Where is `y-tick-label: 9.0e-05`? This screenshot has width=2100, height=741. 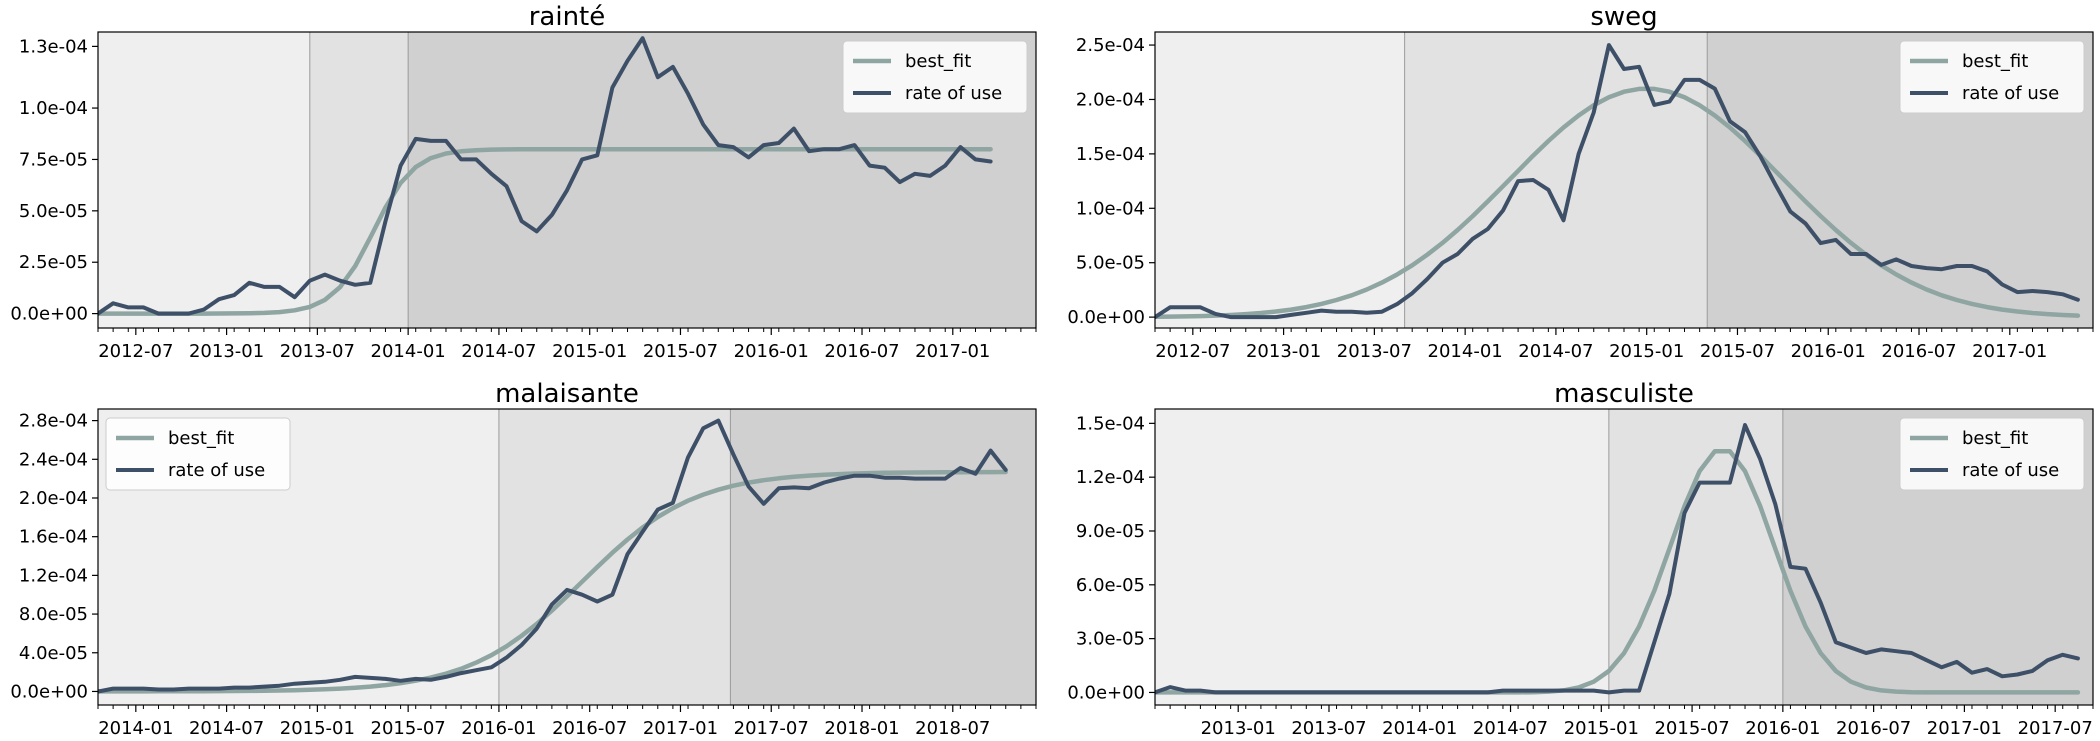 y-tick-label: 9.0e-05 is located at coordinates (1110, 531).